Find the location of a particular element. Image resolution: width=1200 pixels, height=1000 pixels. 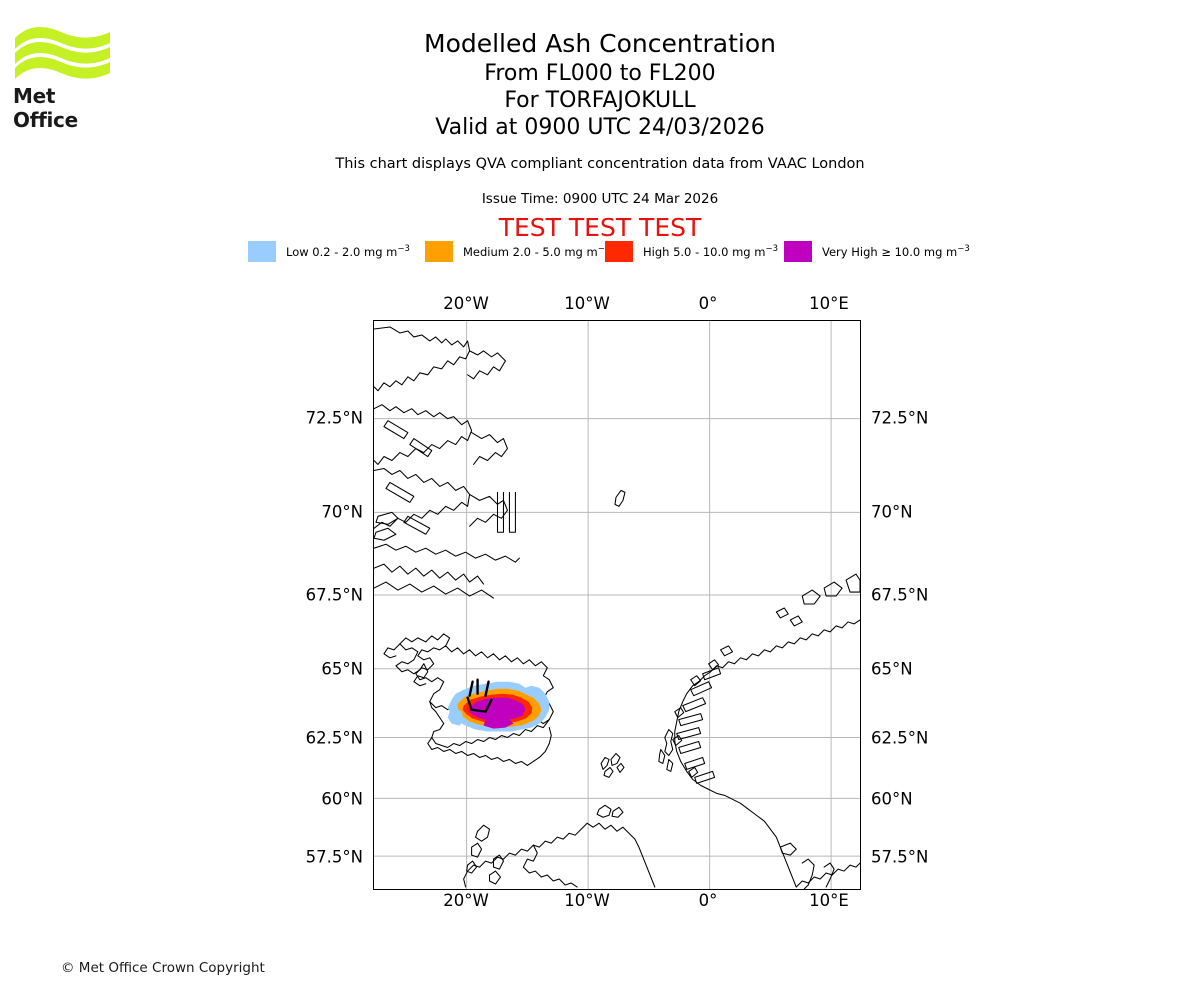

lon-label-top-20w: 20°W is located at coordinates (466, 303).